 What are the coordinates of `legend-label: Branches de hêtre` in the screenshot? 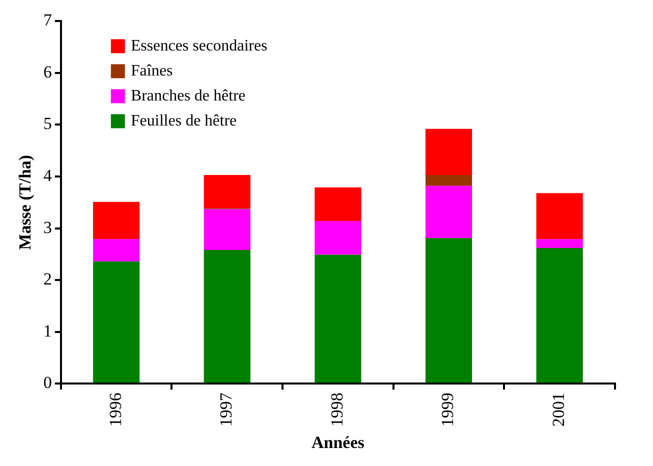 It's located at (188, 95).